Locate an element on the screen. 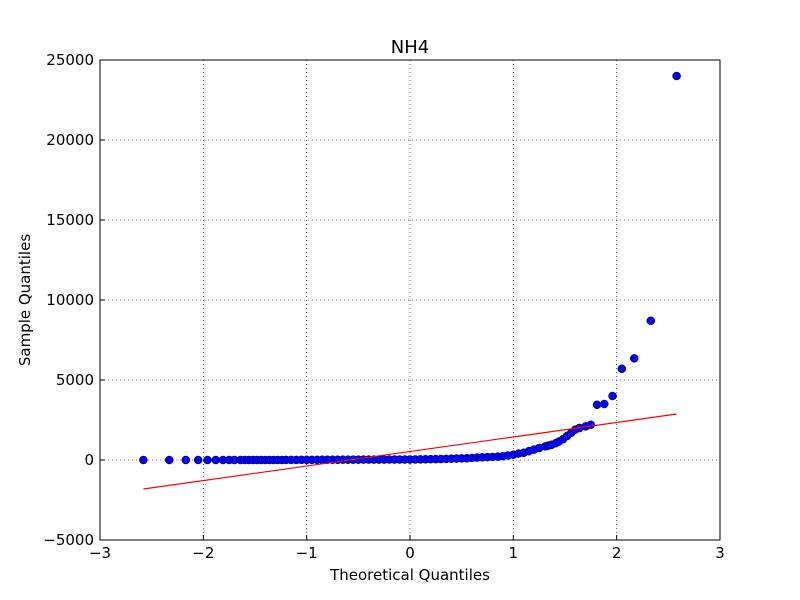 This screenshot has width=800, height=600. y-tick-label: −5000 is located at coordinates (68, 540).